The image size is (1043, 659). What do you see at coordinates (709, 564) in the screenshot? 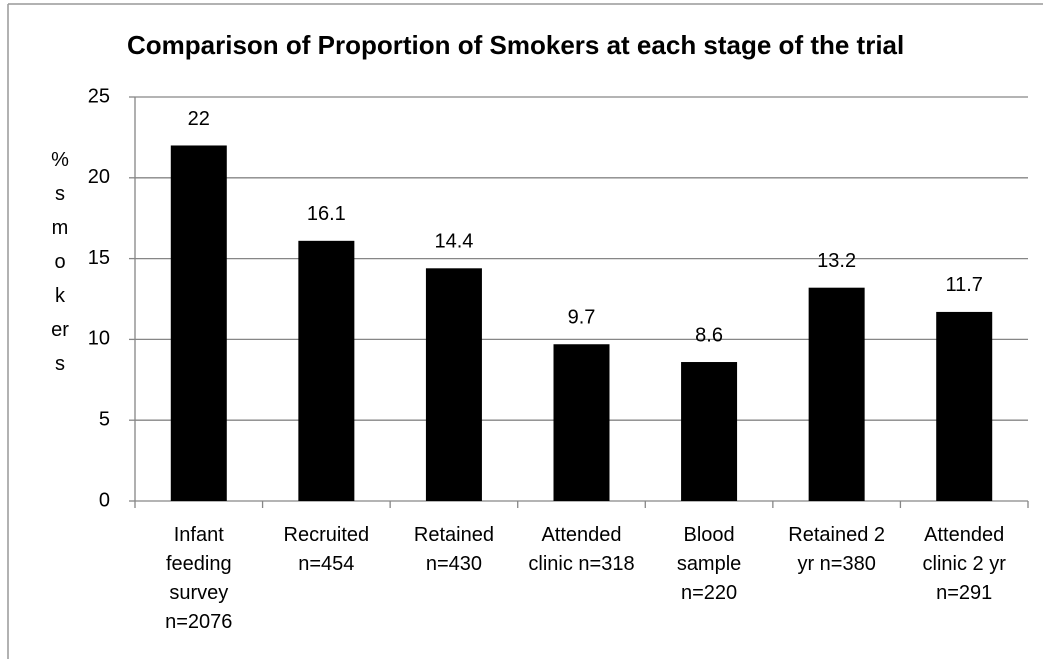
I see `x-tick-label: Blood sample n=220` at bounding box center [709, 564].